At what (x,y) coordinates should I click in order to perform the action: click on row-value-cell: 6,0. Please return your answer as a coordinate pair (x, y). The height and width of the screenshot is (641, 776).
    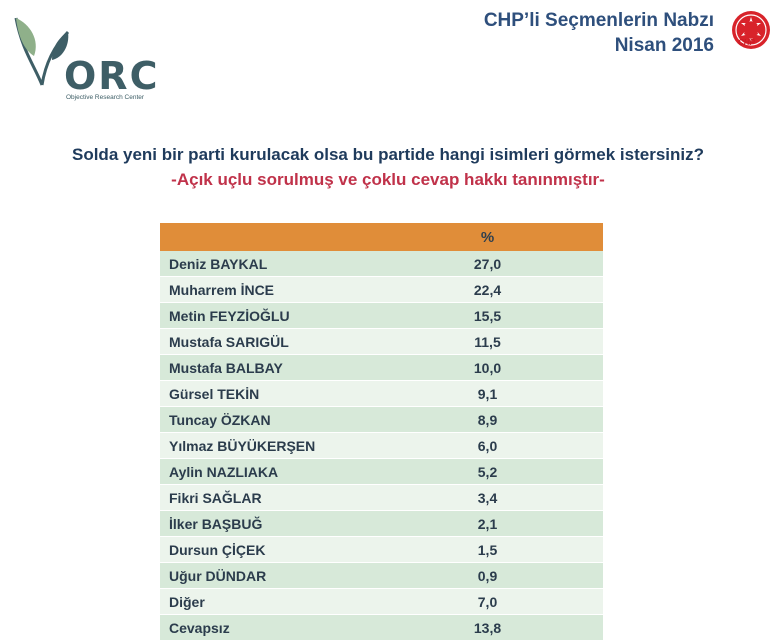
    Looking at the image, I should click on (487, 445).